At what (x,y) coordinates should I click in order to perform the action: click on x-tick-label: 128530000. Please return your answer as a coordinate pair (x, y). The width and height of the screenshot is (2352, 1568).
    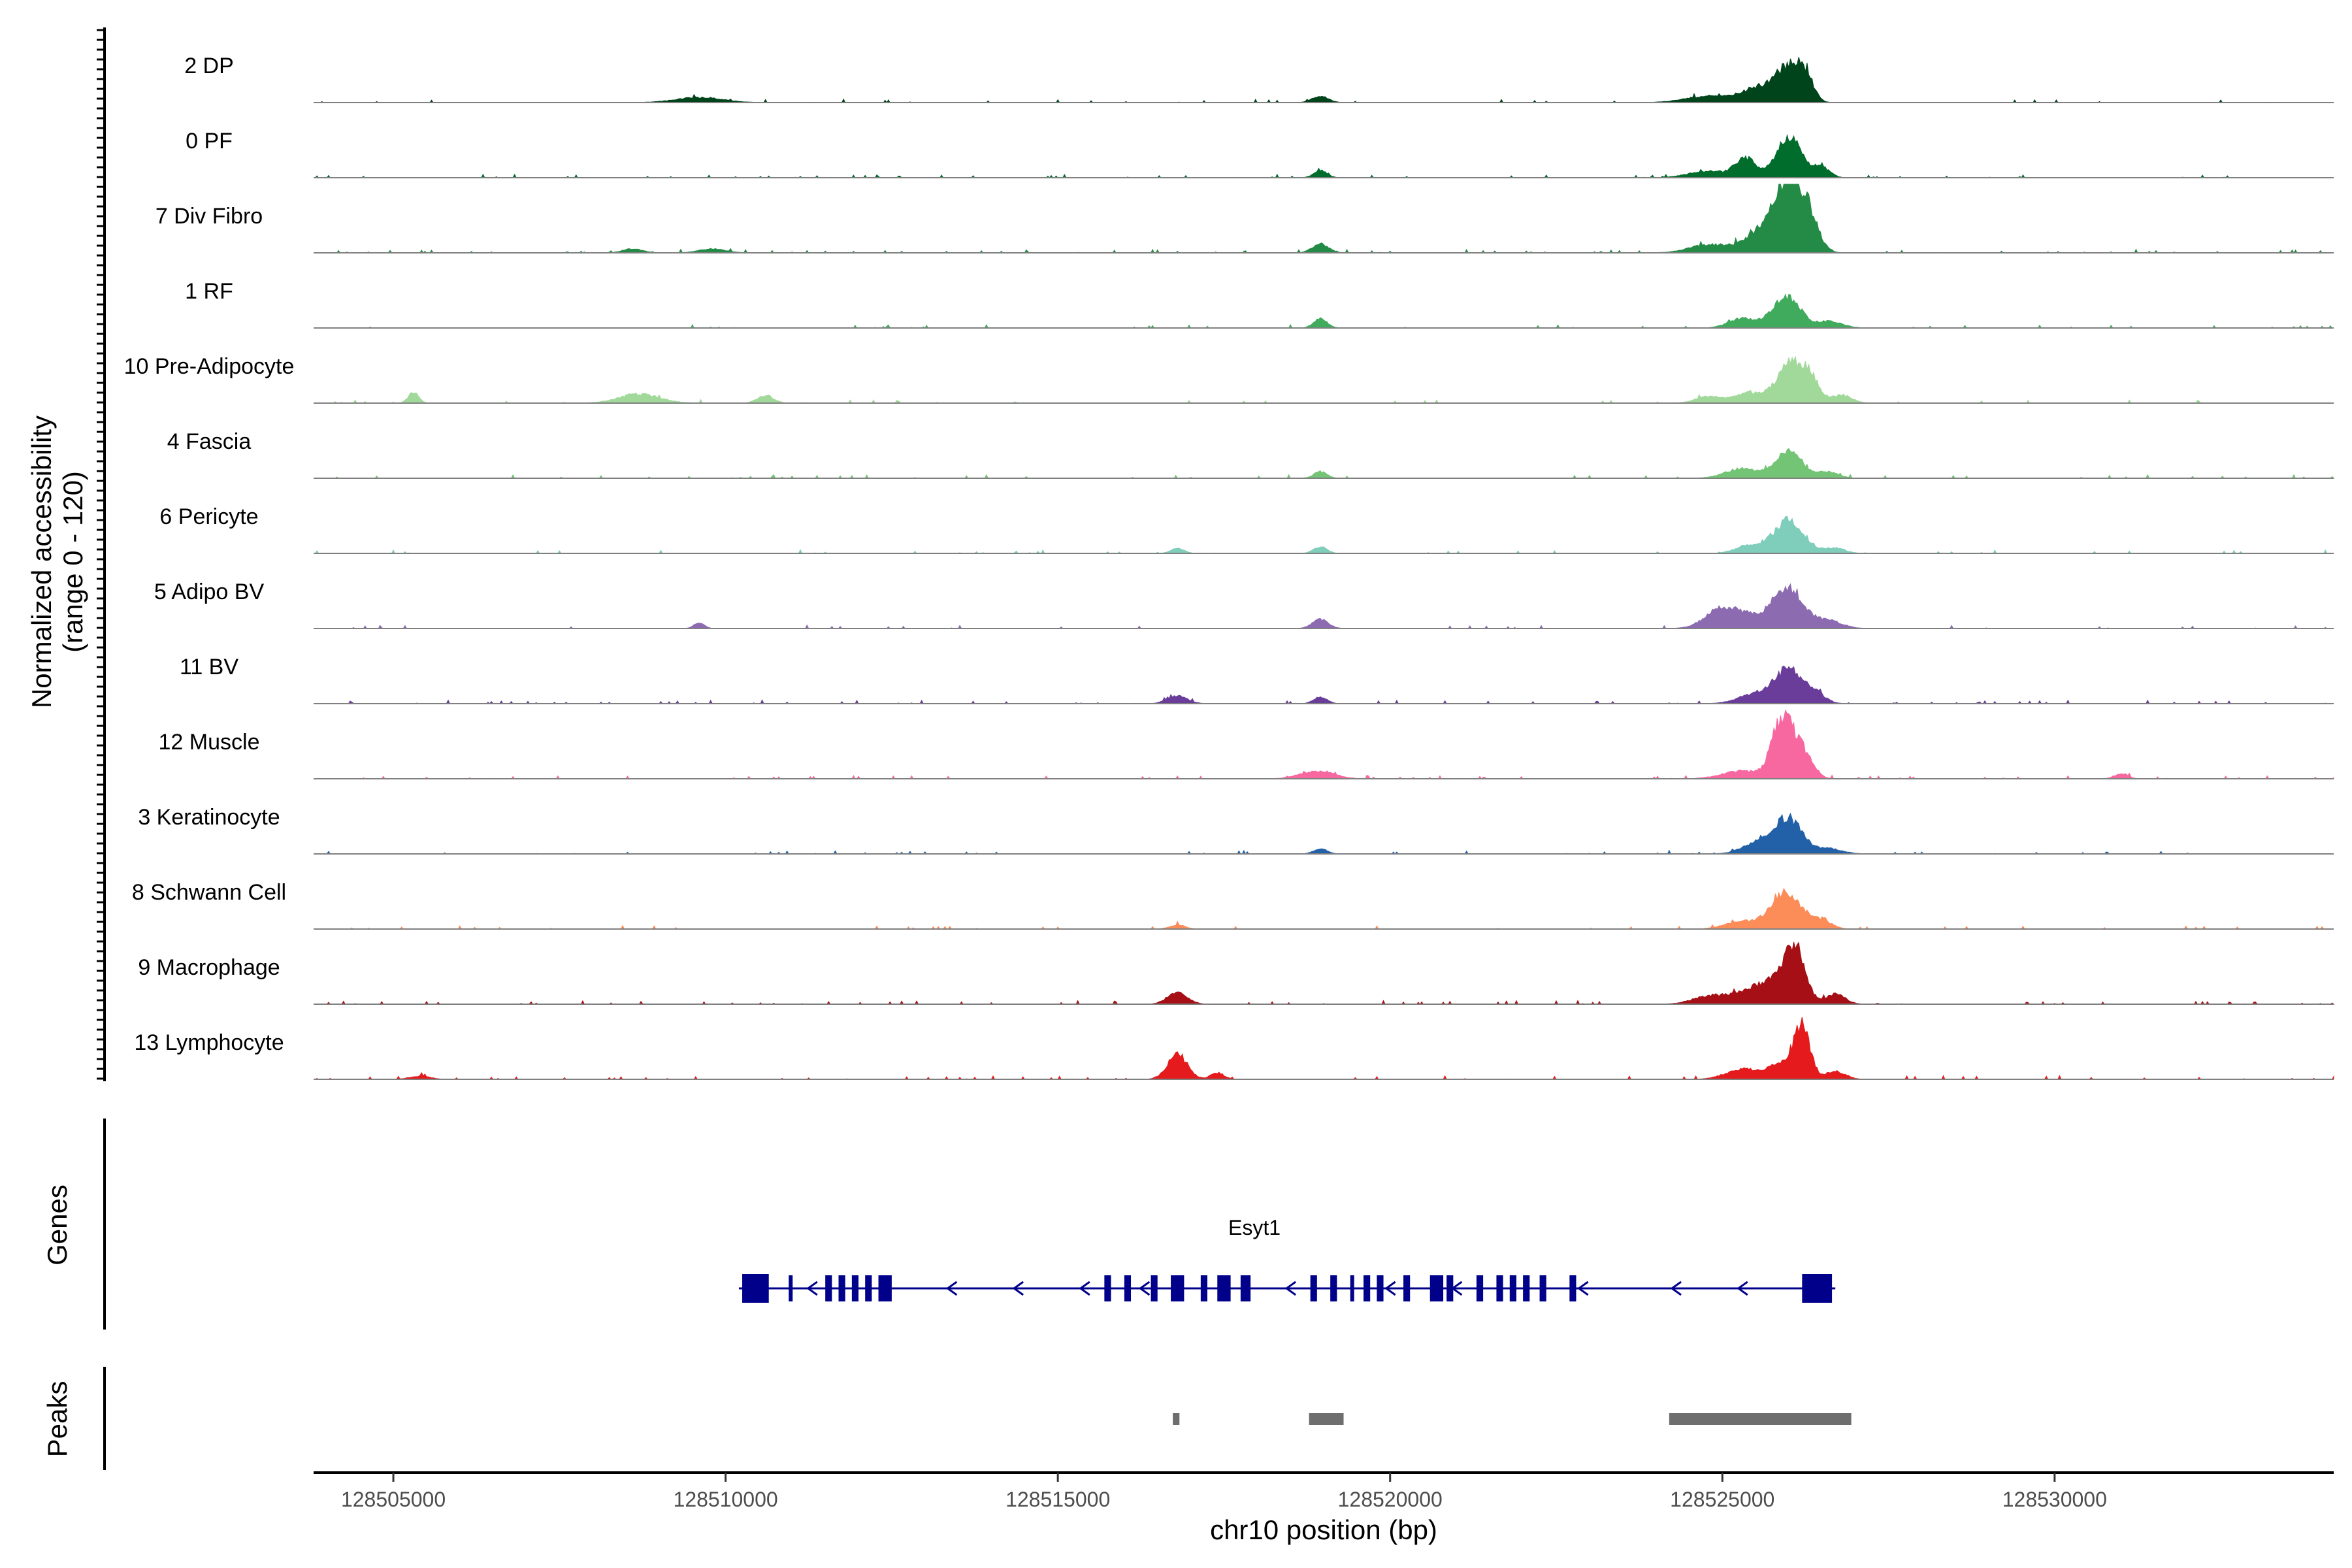
    Looking at the image, I should click on (2054, 1499).